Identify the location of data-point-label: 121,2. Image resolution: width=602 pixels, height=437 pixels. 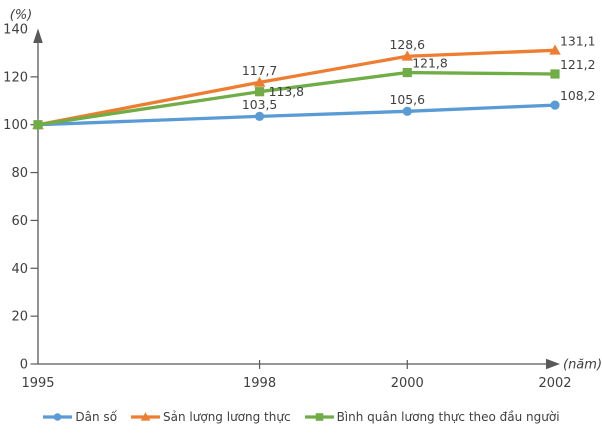
(577, 64).